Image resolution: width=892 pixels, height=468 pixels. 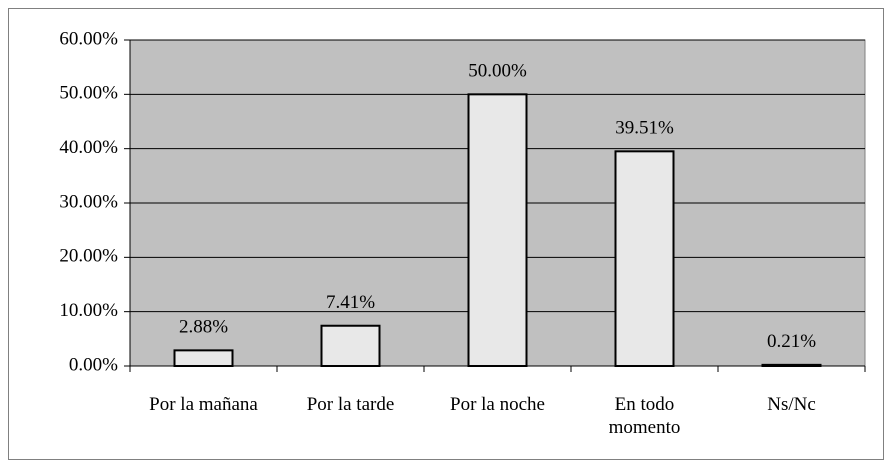 I want to click on x-tick-label: Ns/Nc, so click(x=791, y=404).